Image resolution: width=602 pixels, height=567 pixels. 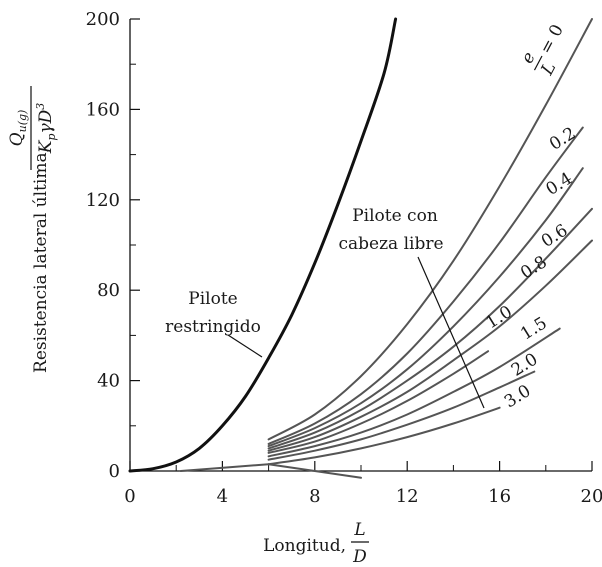 I want to click on e-over-l-label: e L = 0, so click(x=542, y=50).